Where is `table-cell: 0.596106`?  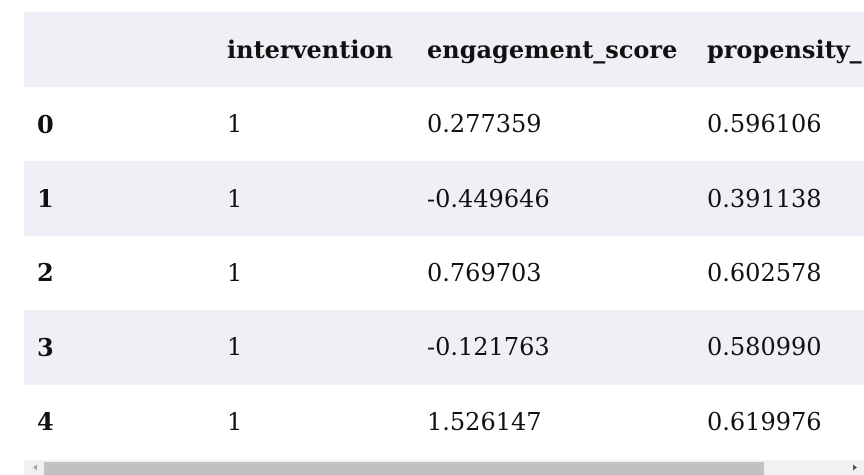
table-cell: 0.596106 is located at coordinates (764, 124).